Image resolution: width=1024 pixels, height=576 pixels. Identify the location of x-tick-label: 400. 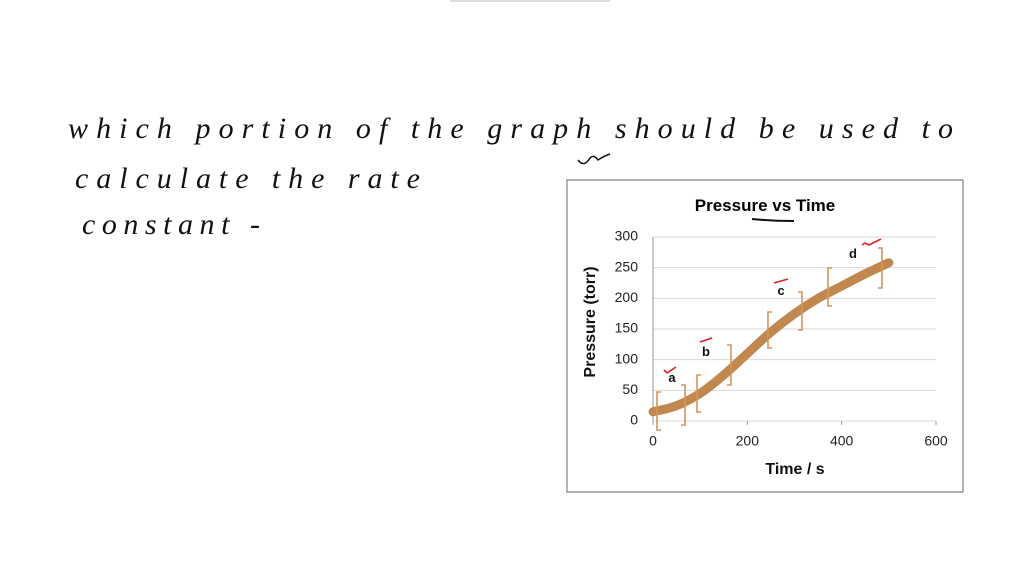
(842, 441).